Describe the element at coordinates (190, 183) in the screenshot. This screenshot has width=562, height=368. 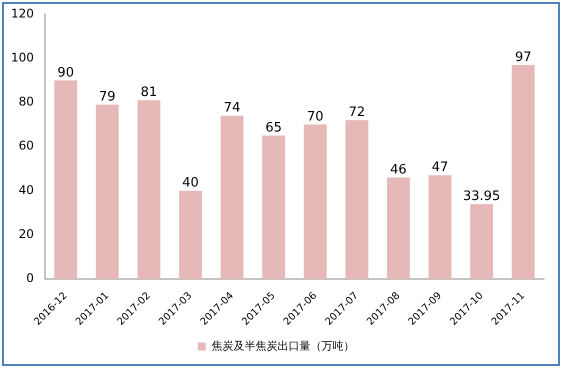
I see `data-label: 40` at that location.